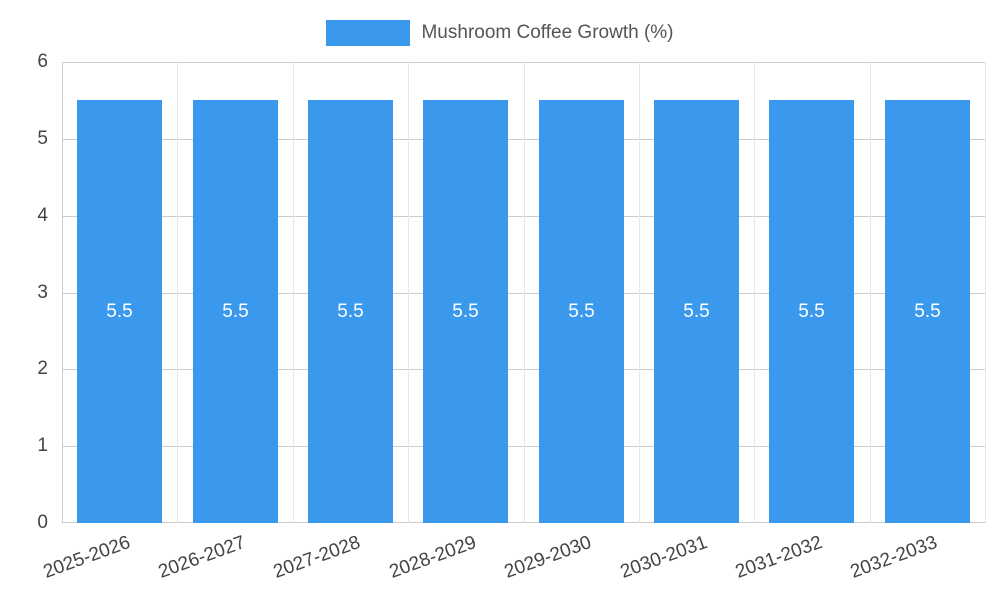 This screenshot has width=1000, height=600. What do you see at coordinates (42, 369) in the screenshot?
I see `y-axis-tick-2: 2` at bounding box center [42, 369].